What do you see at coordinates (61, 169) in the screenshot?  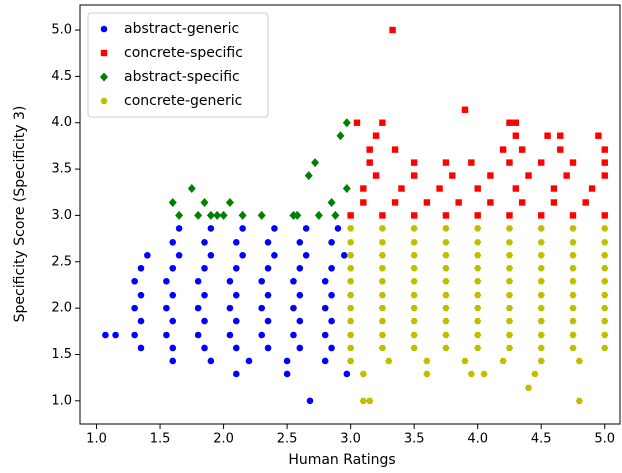 I see `y-tick-label: 3.5` at bounding box center [61, 169].